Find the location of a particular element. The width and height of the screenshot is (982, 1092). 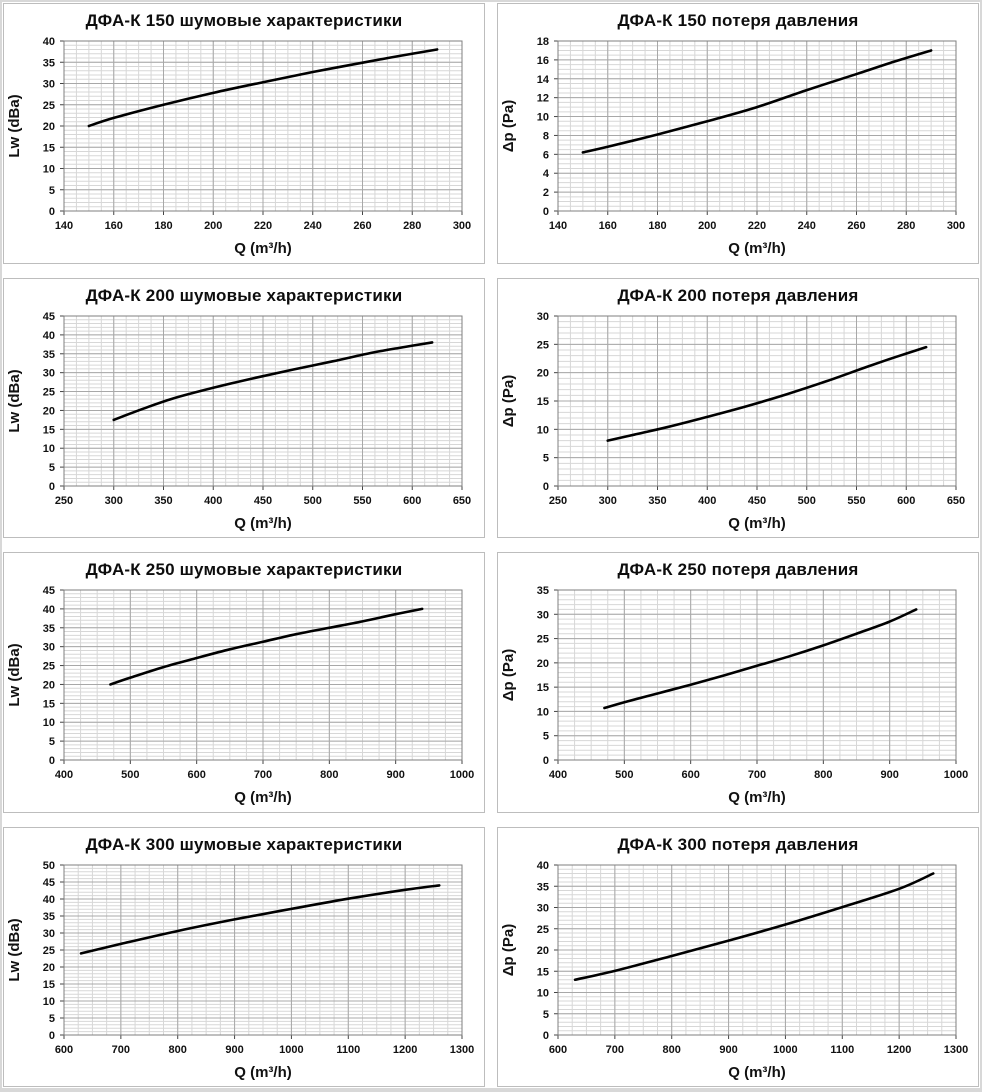

svg-text: 40 is located at coordinates (49, 900).